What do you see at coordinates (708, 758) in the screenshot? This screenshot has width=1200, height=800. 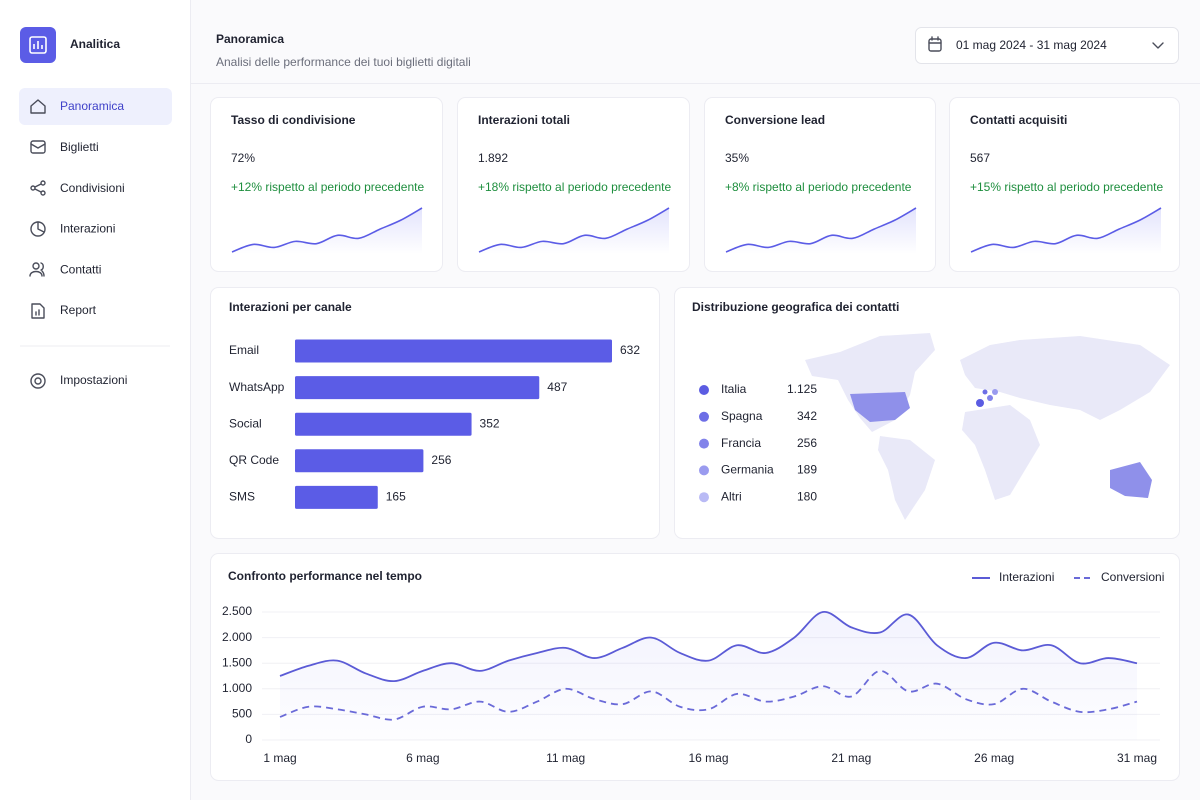 I see `x-tick-label: 16 mag` at bounding box center [708, 758].